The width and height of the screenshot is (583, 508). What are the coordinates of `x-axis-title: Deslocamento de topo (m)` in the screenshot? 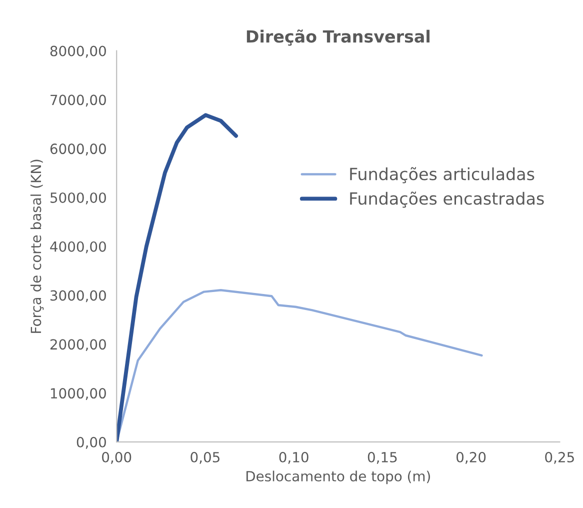 It's located at (338, 477).